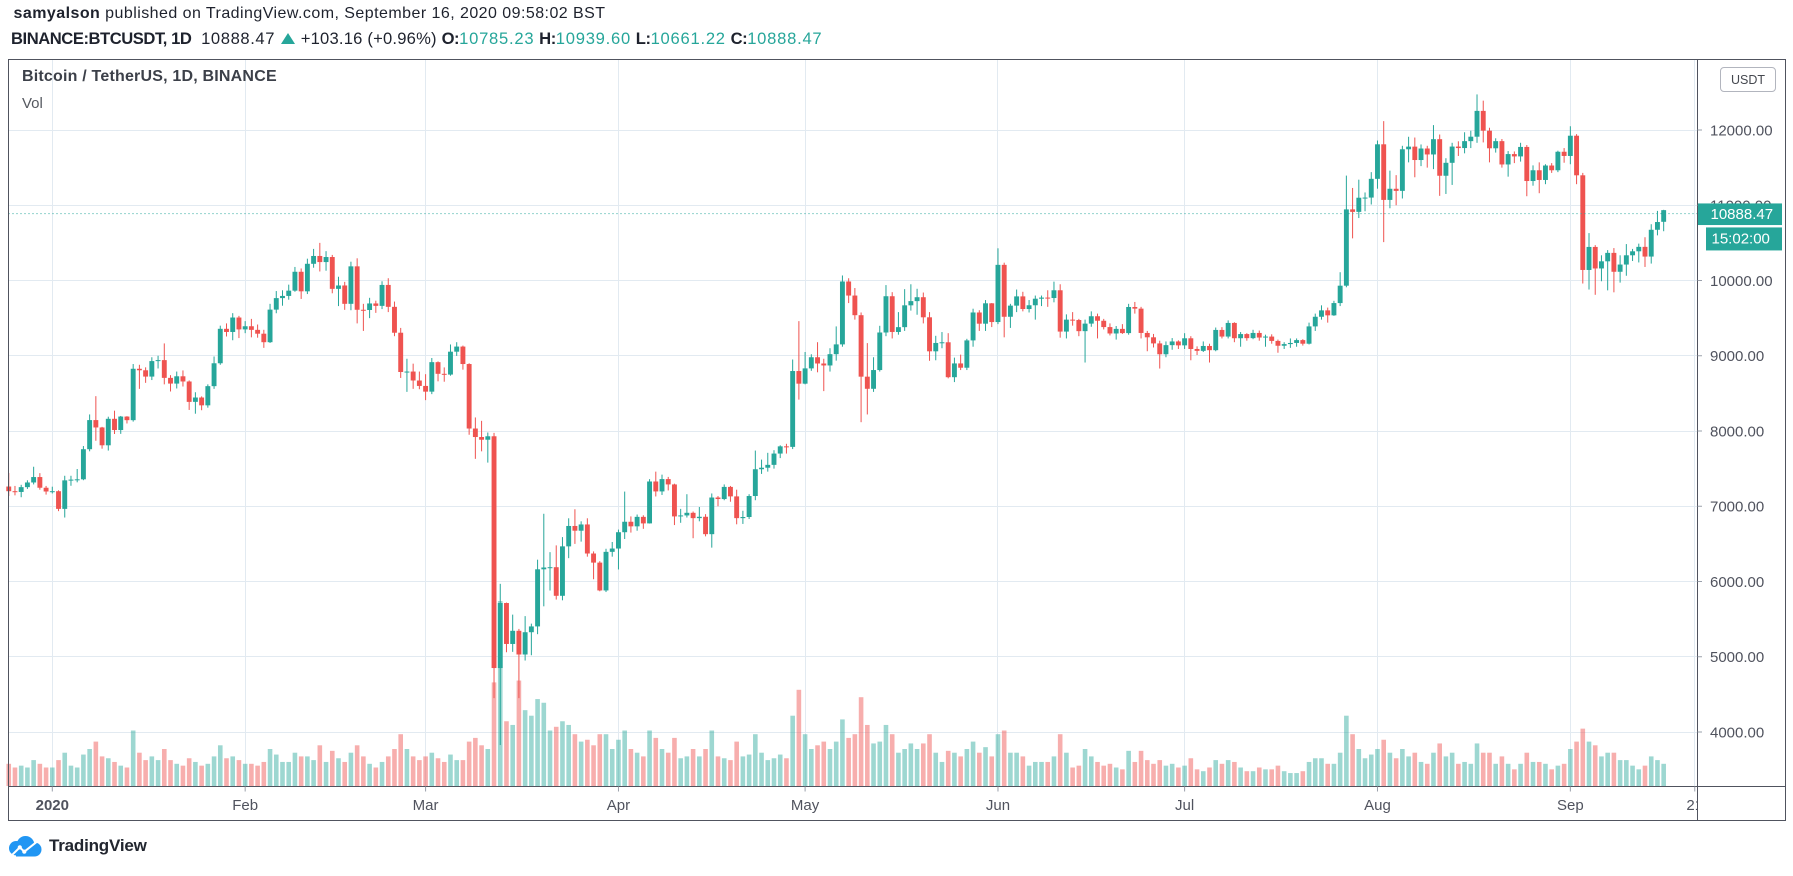  I want to click on svg-text: 2020, so click(52, 805).